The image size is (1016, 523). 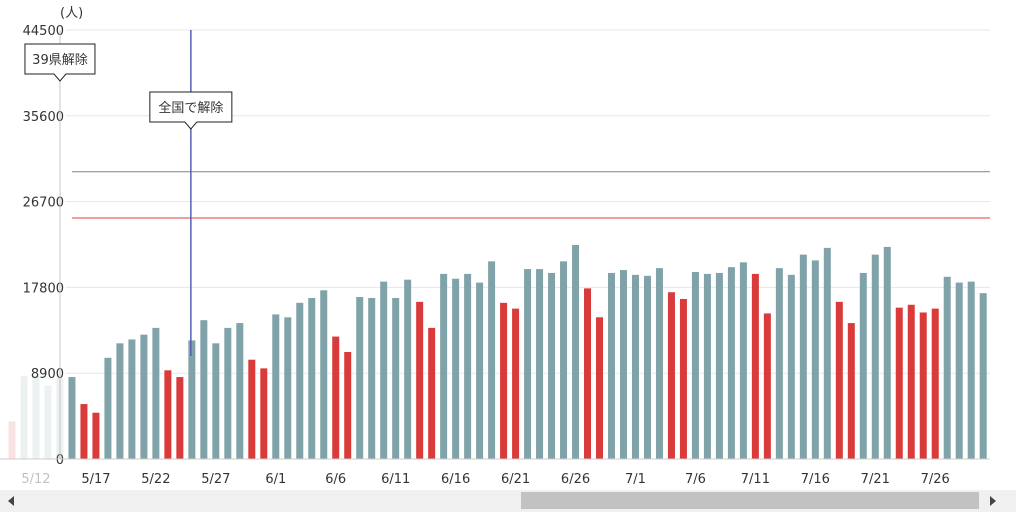 I want to click on scrollbar-thumb, so click(x=750, y=500).